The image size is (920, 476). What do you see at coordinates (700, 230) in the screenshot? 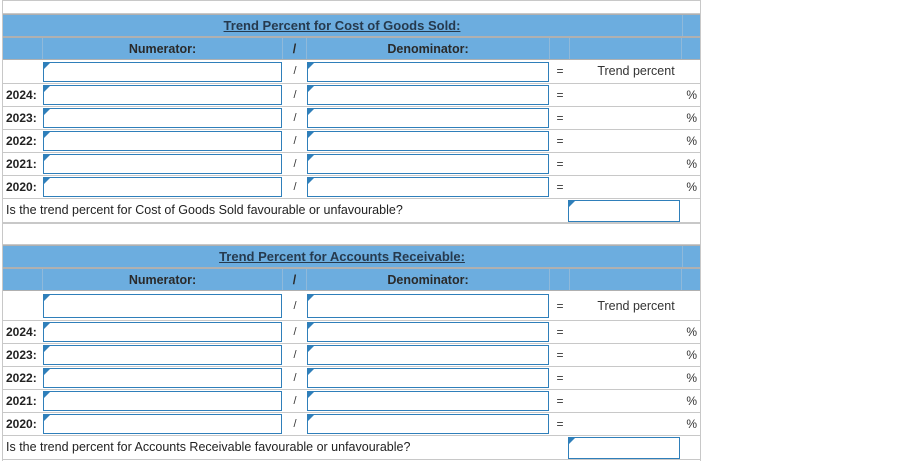
I see `right-frame` at bounding box center [700, 230].